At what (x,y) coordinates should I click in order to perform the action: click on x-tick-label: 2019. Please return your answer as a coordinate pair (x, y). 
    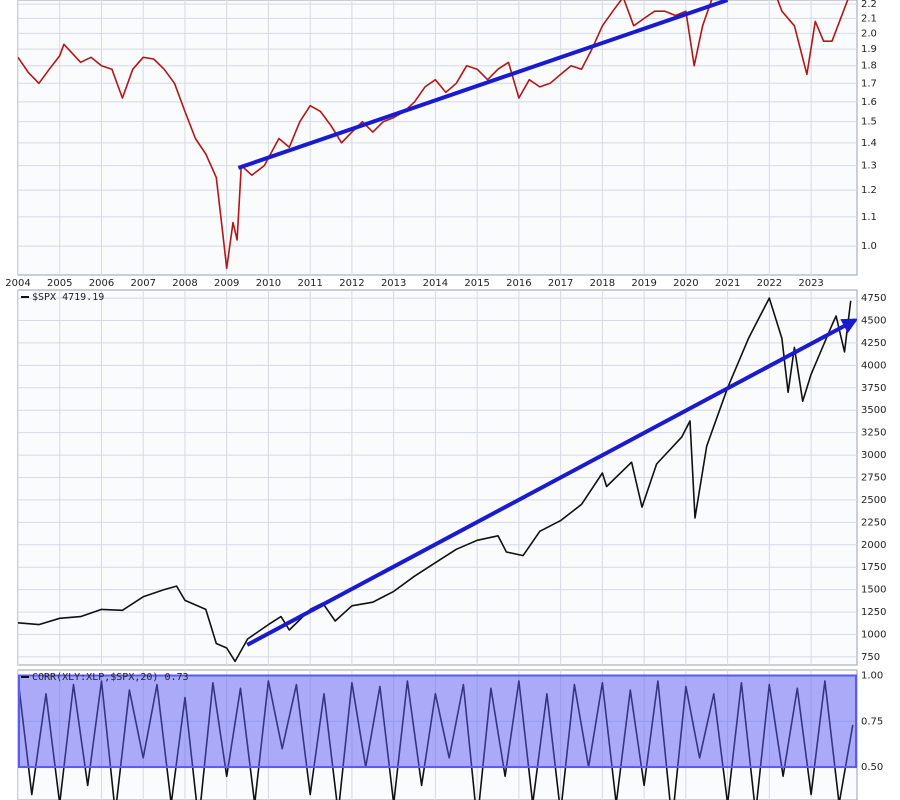
    Looking at the image, I should click on (643, 283).